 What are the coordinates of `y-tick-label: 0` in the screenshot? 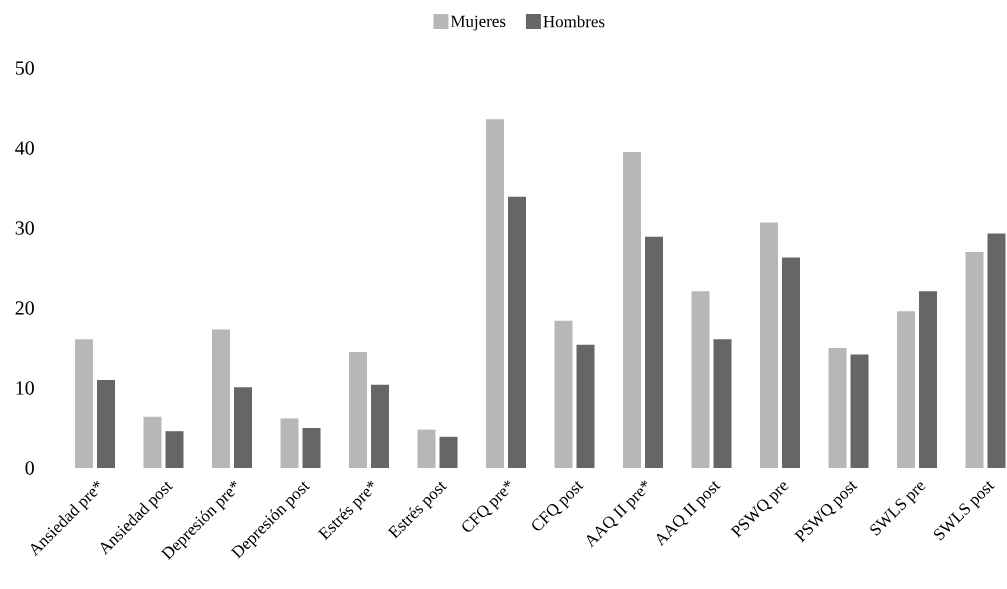 It's located at (29, 468).